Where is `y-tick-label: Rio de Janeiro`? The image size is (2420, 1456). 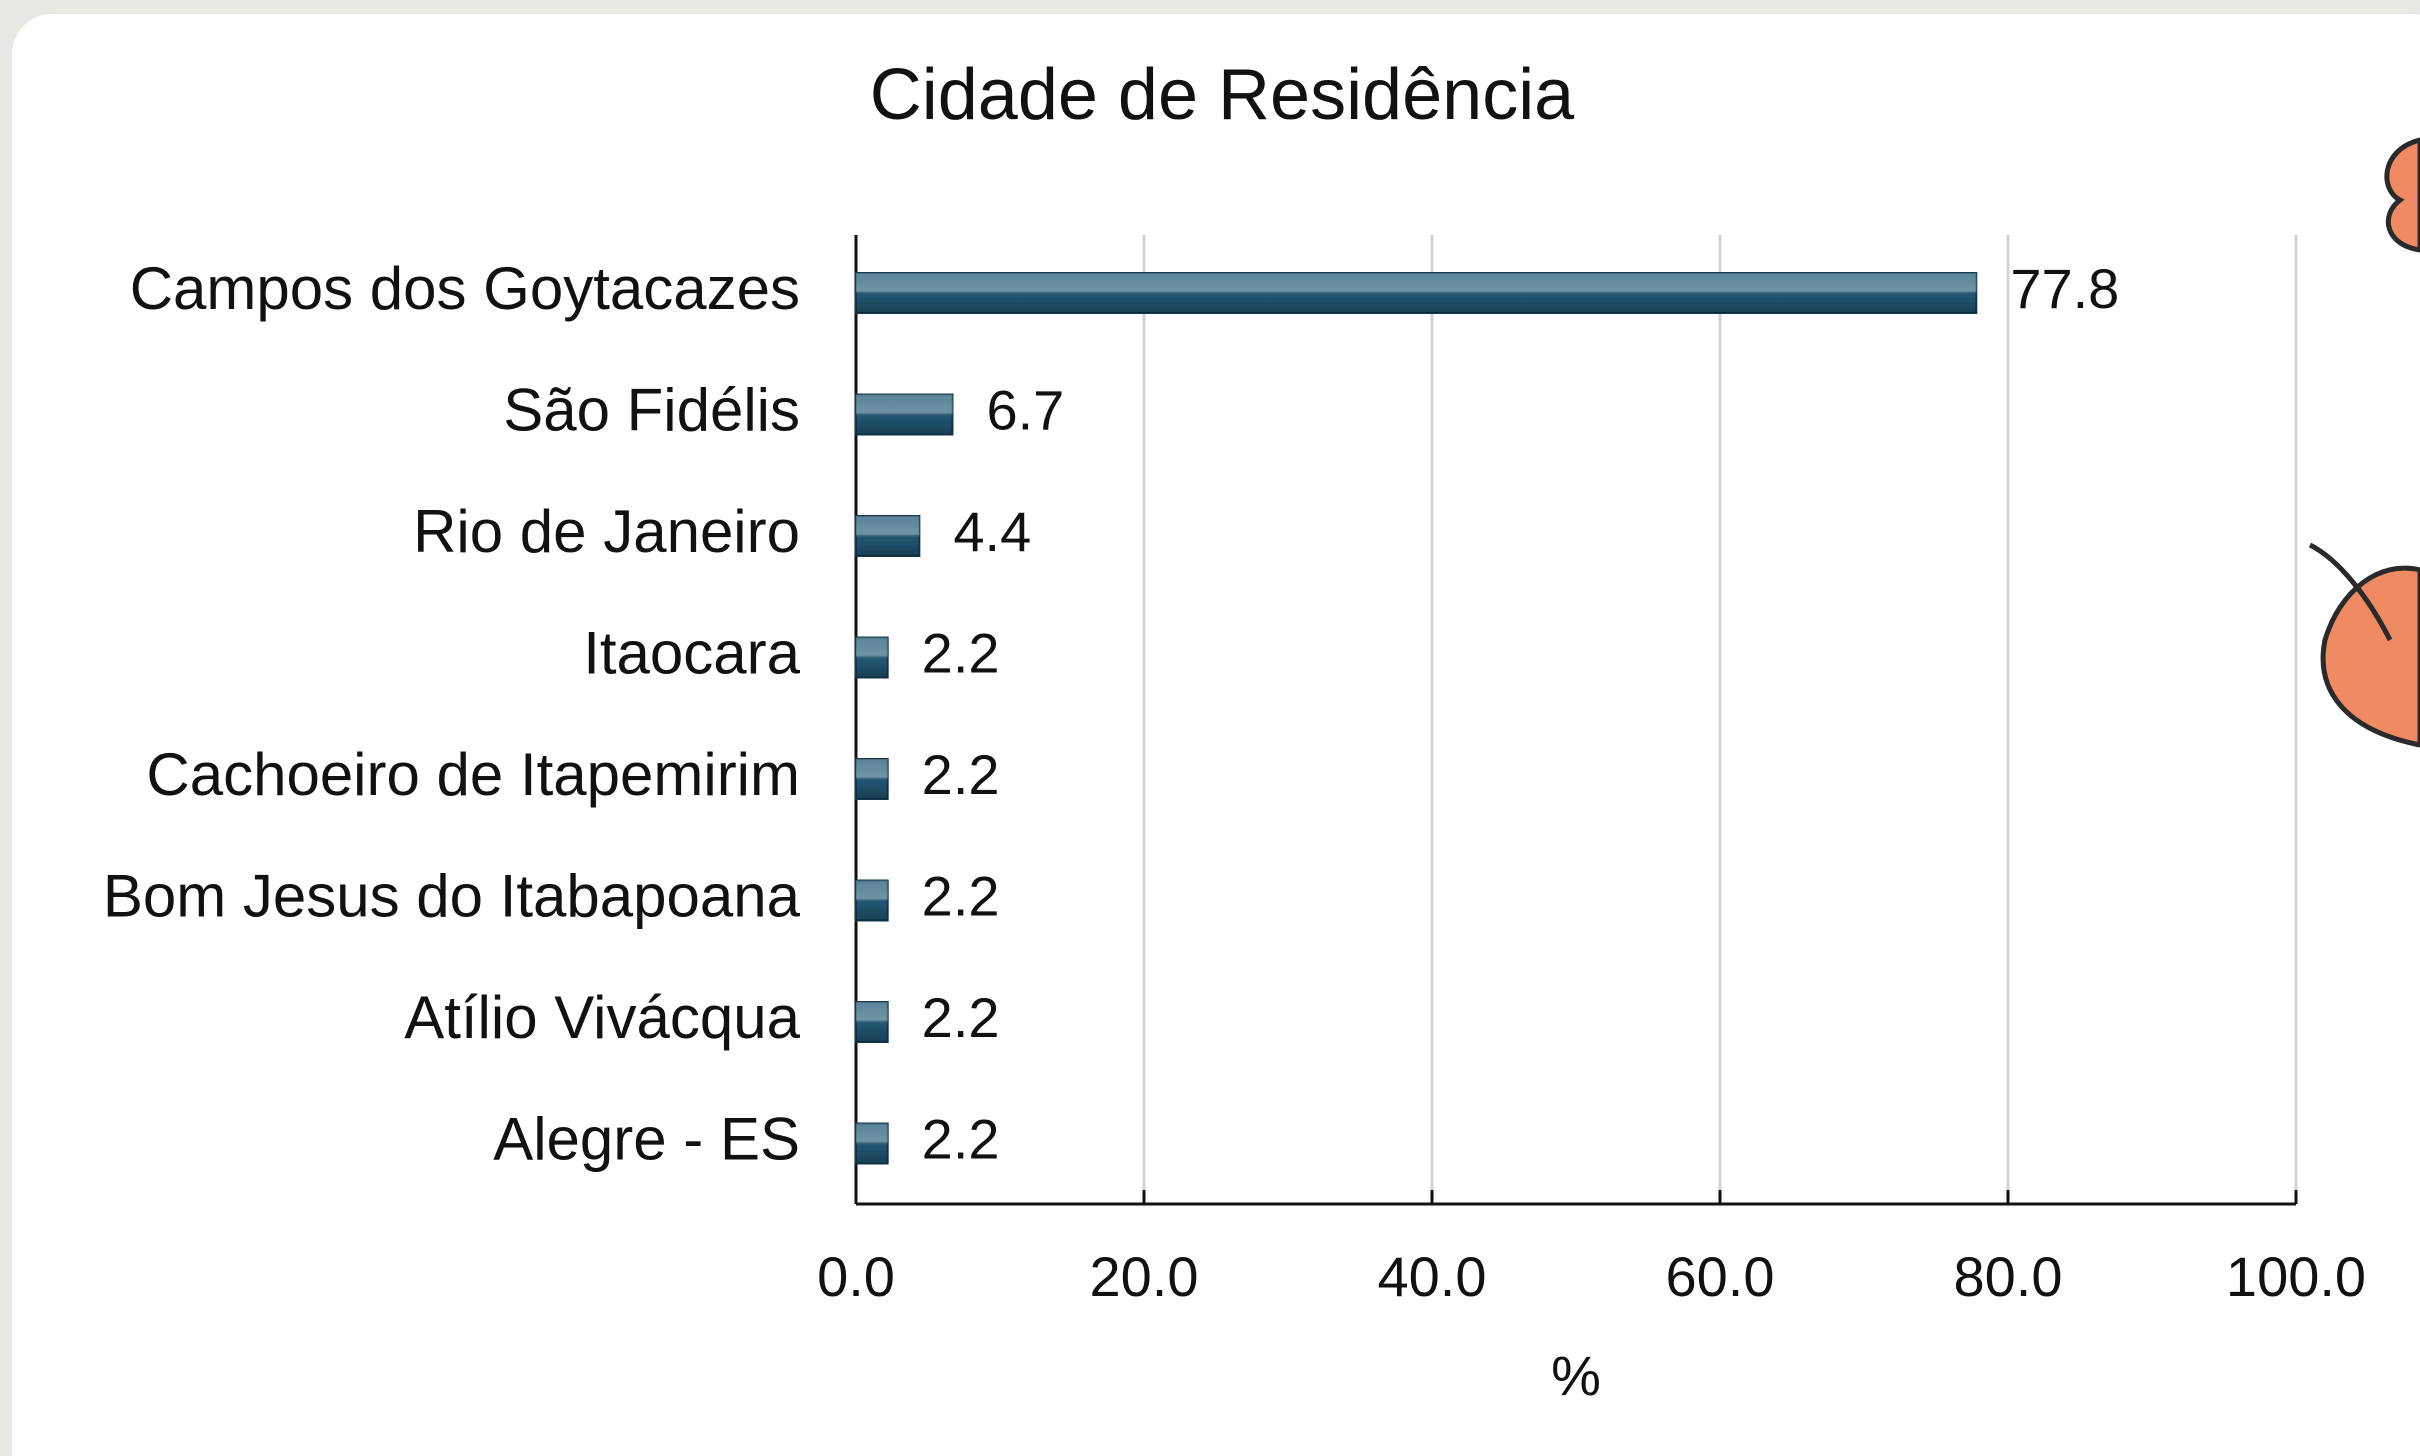
y-tick-label: Rio de Janeiro is located at coordinates (606, 531).